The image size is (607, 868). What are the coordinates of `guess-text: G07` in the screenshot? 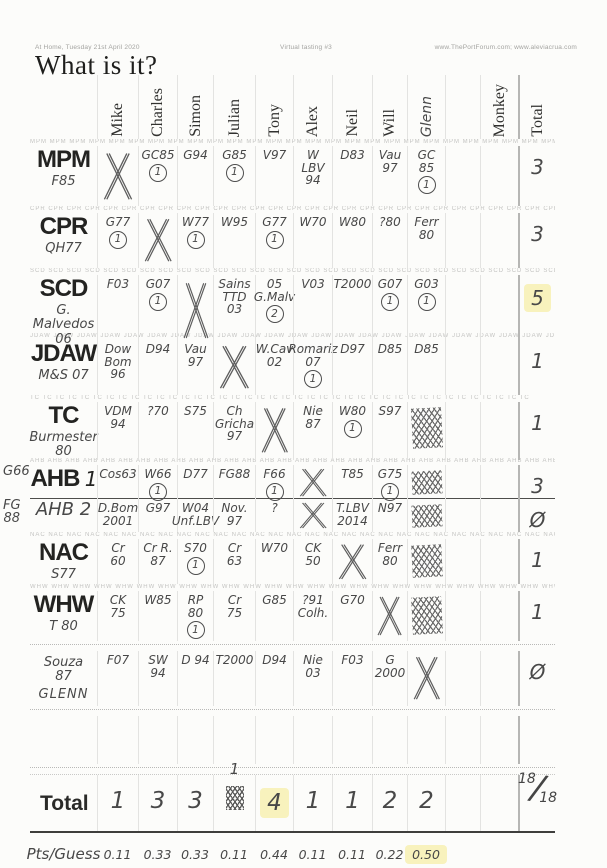 It's located at (158, 284).